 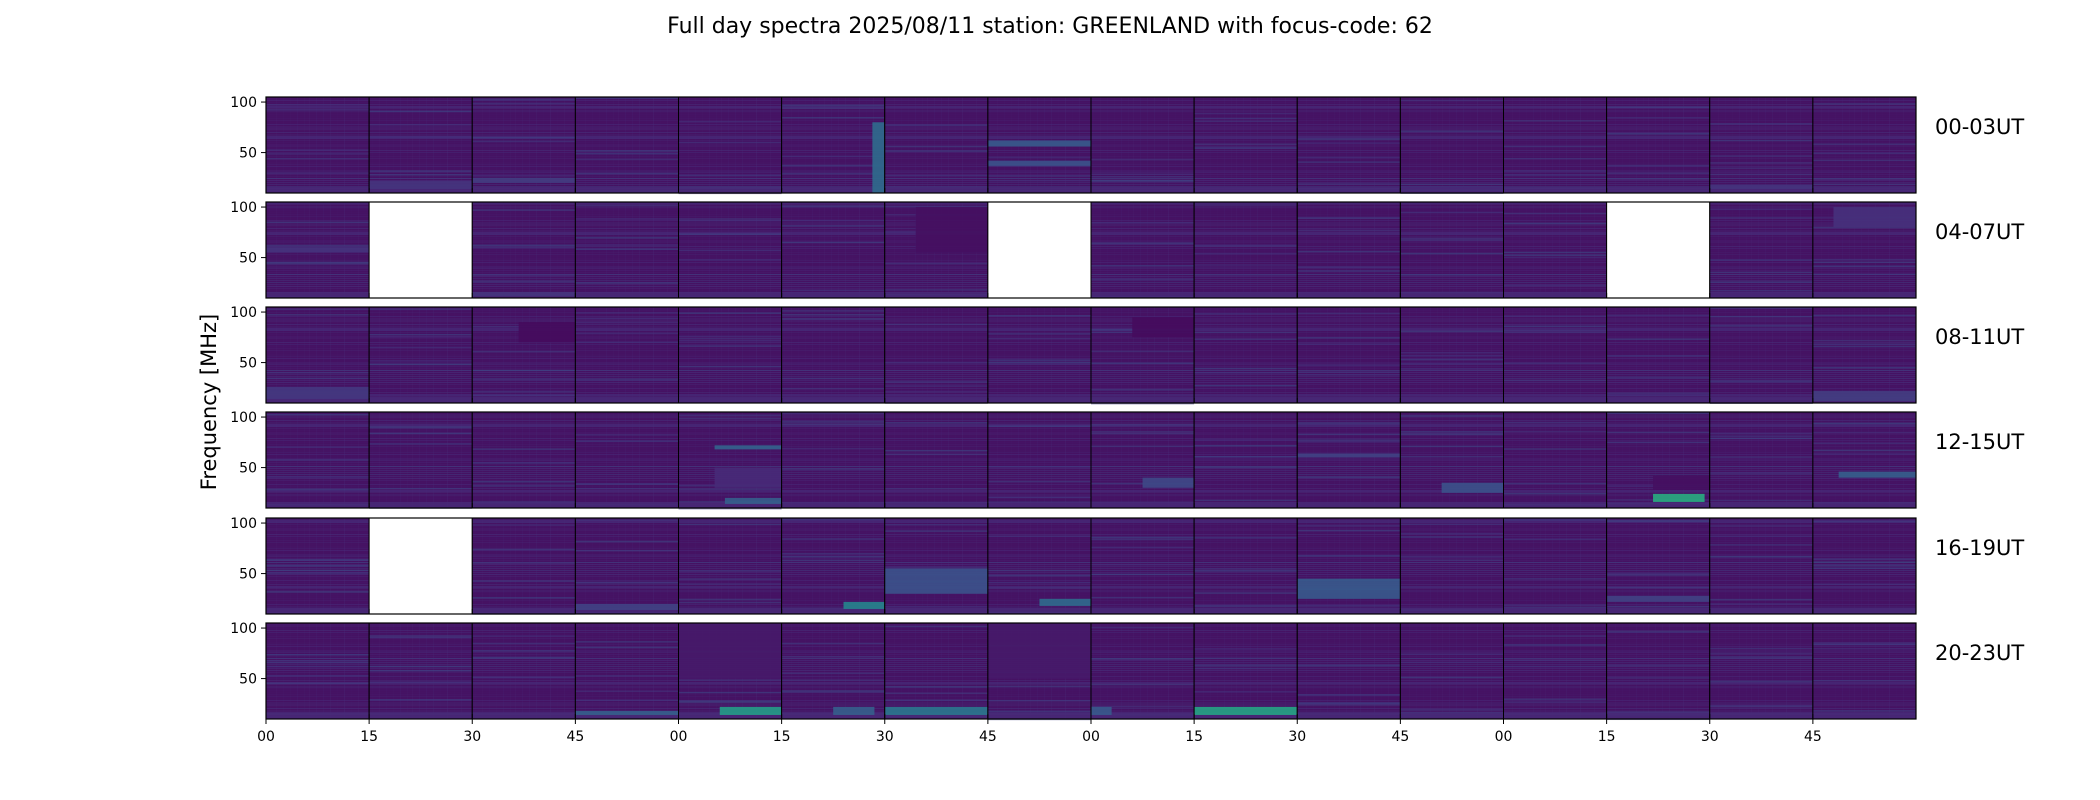 What do you see at coordinates (243, 524) in the screenshot?
I see `y-tick-label: 100` at bounding box center [243, 524].